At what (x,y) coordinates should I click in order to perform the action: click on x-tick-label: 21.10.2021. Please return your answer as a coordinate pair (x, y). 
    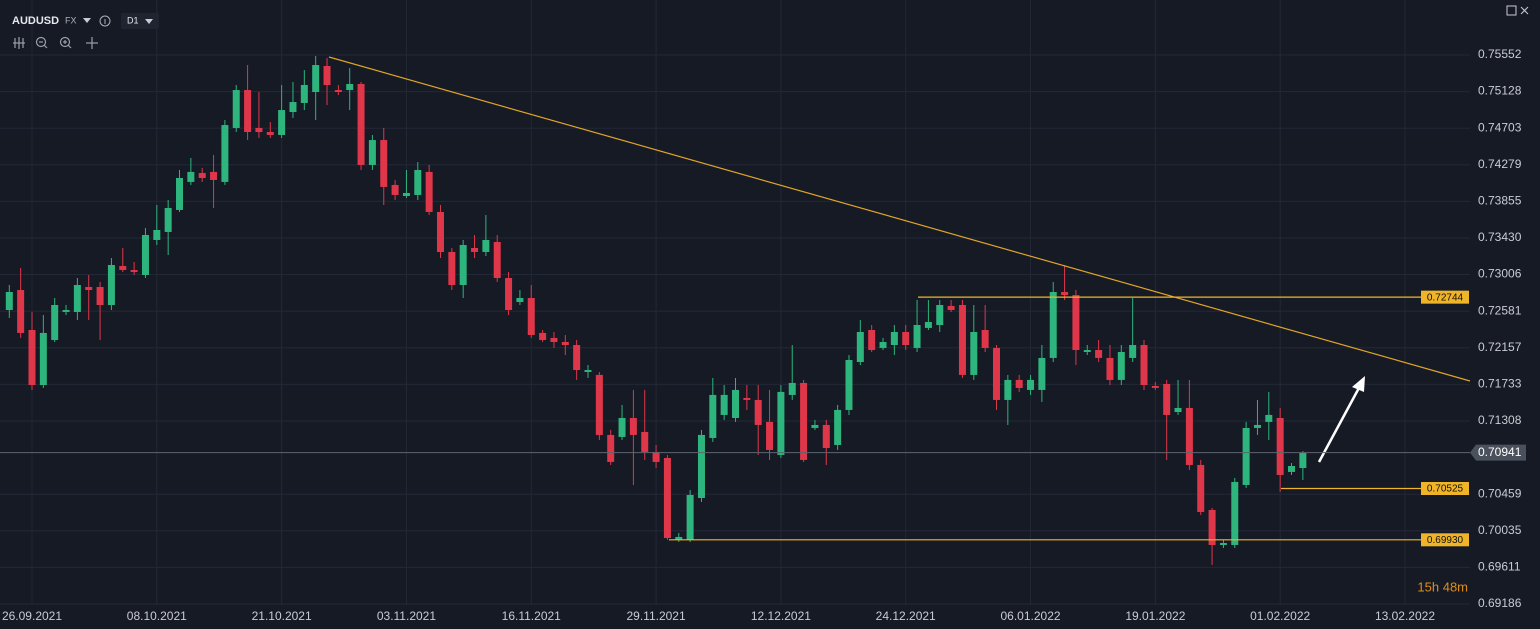
    Looking at the image, I should click on (282, 616).